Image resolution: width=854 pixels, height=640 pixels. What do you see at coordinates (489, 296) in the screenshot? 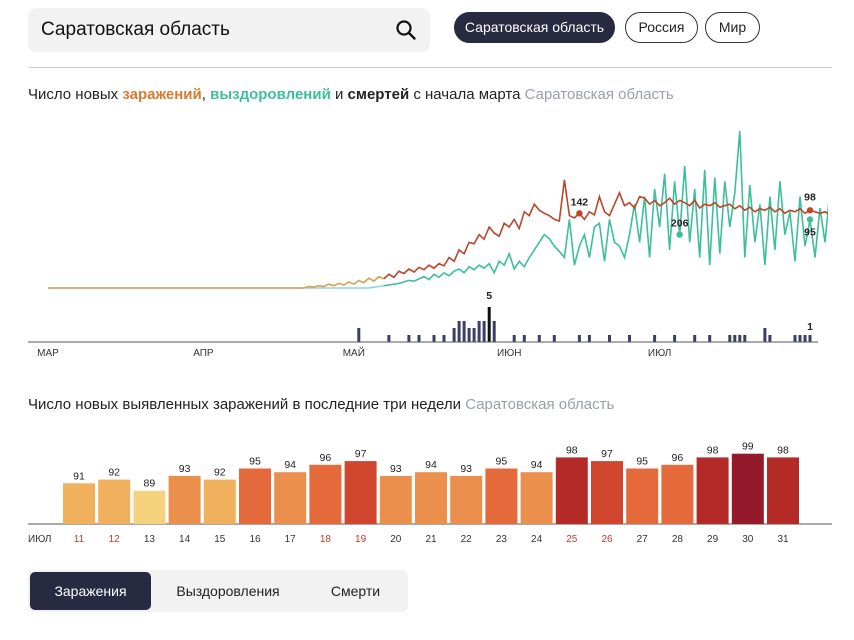
I see `annotation-label: 5` at bounding box center [489, 296].